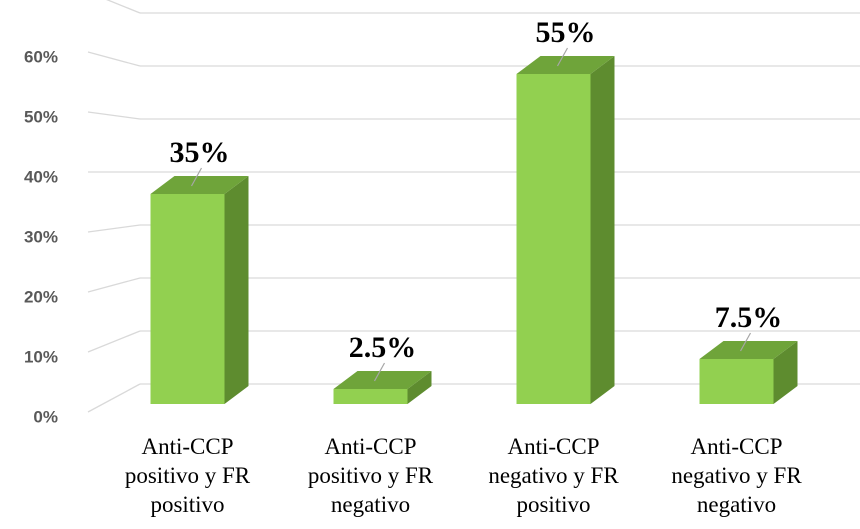 The image size is (860, 529). What do you see at coordinates (41, 56) in the screenshot?
I see `y-tick-label: 60%` at bounding box center [41, 56].